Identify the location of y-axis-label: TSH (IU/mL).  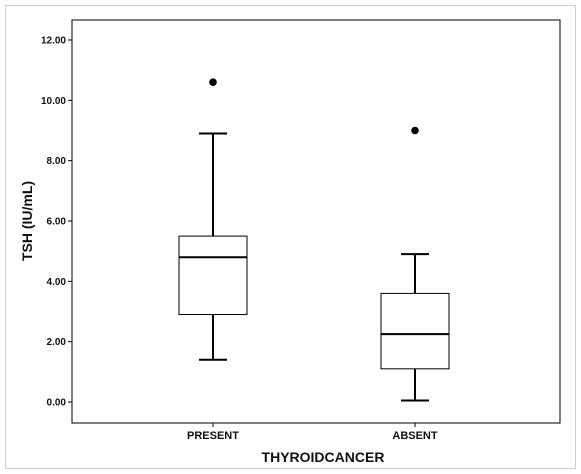
(27, 221).